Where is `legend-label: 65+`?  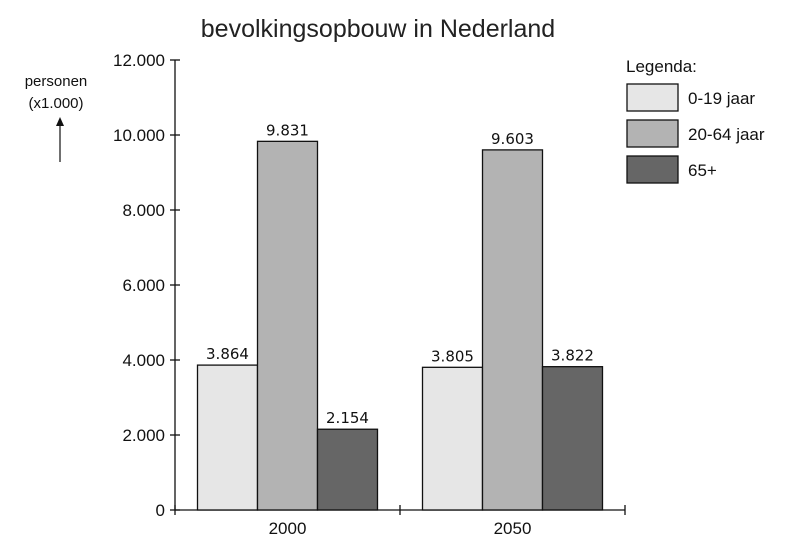
legend-label: 65+ is located at coordinates (702, 170).